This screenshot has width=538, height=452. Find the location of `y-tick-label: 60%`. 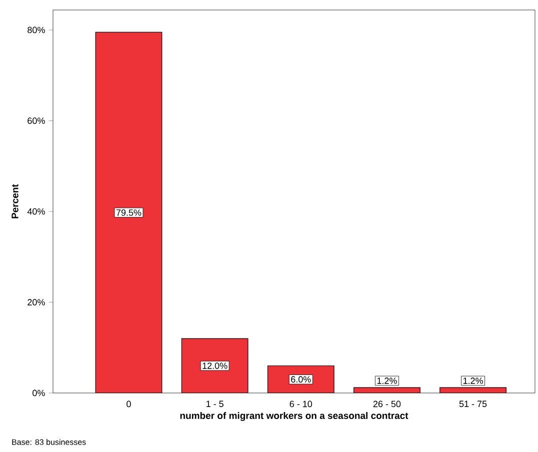

y-tick-label: 60% is located at coordinates (36, 121).